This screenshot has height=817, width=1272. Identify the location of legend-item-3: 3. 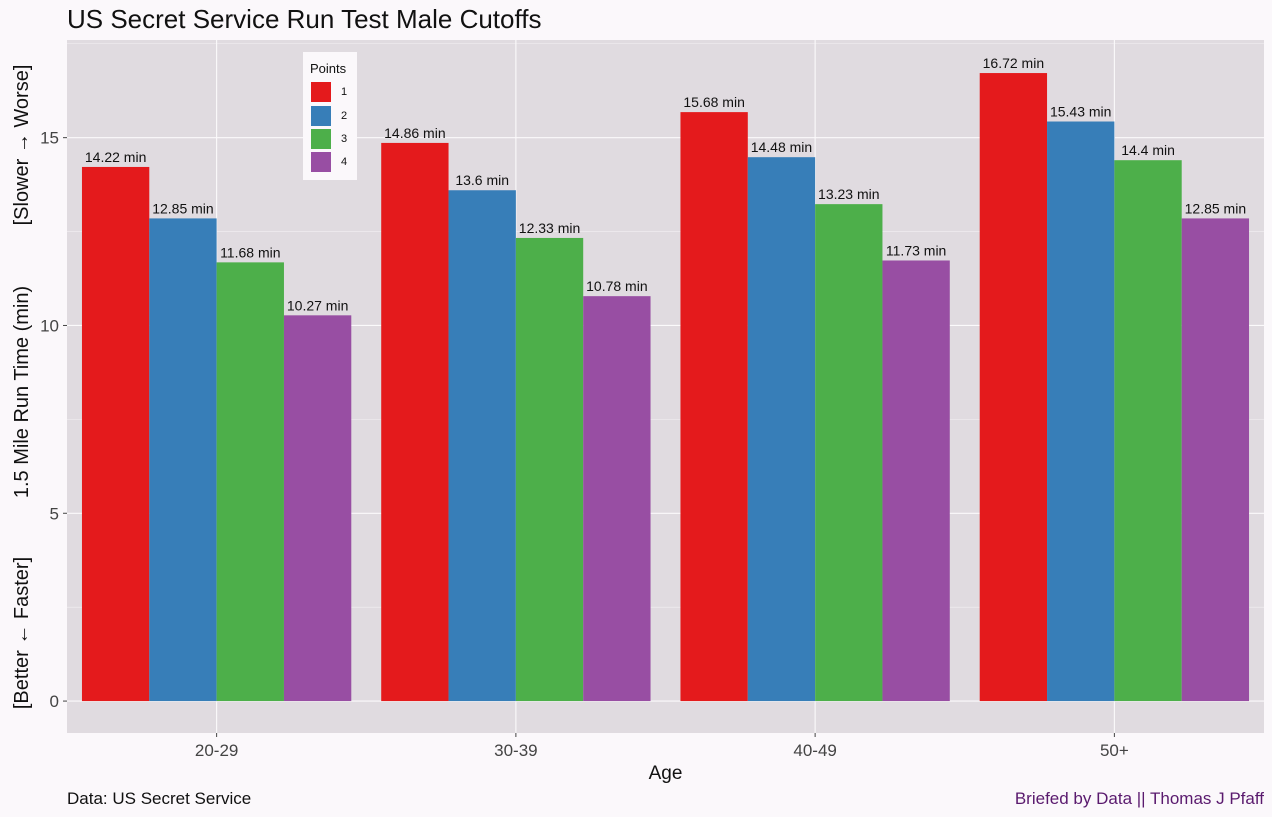
(333, 139).